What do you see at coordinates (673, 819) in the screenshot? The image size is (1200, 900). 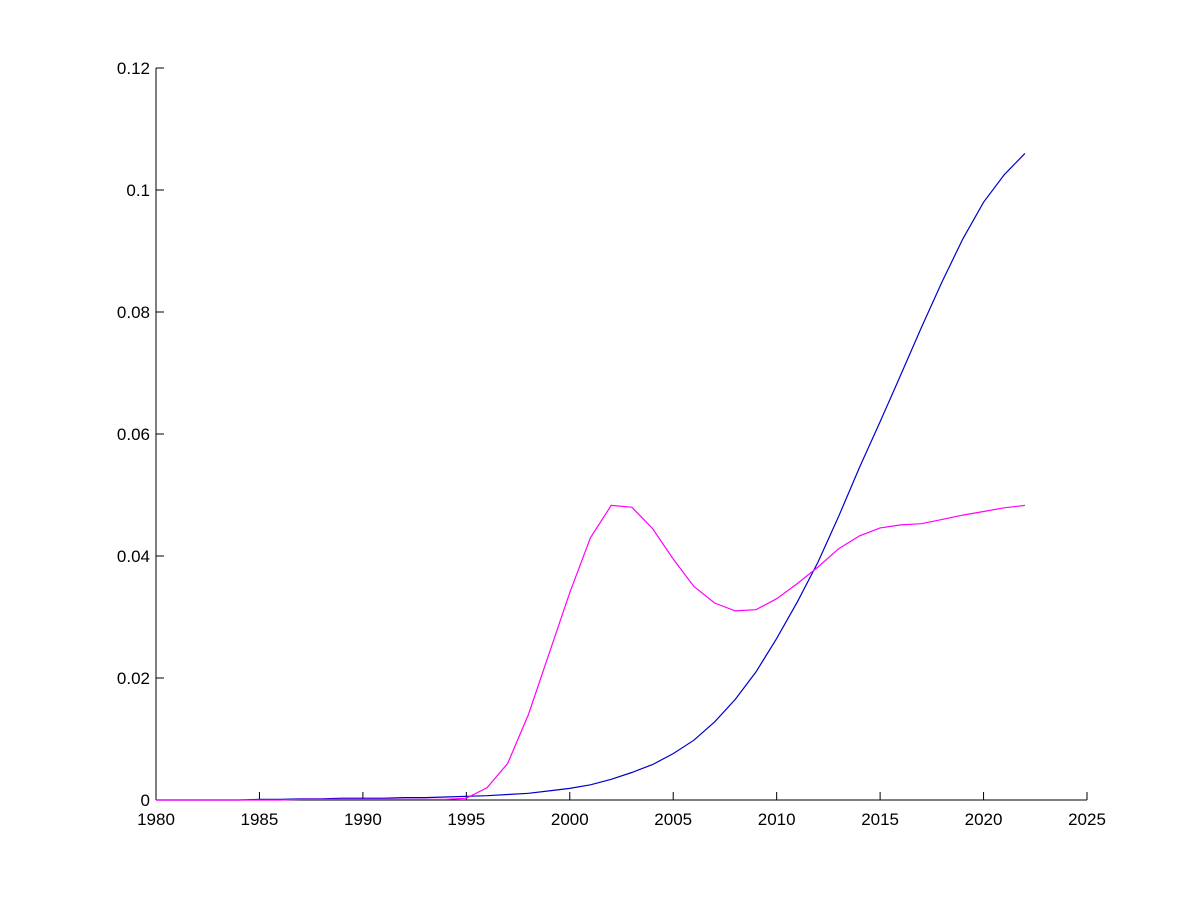 I see `x-tick-label: 2005` at bounding box center [673, 819].